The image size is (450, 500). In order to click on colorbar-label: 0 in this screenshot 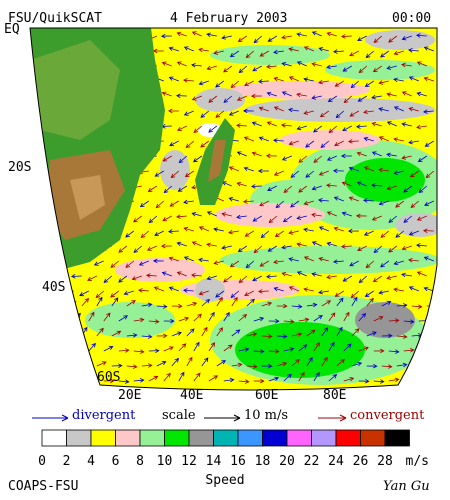, I will do `click(42, 461)`.